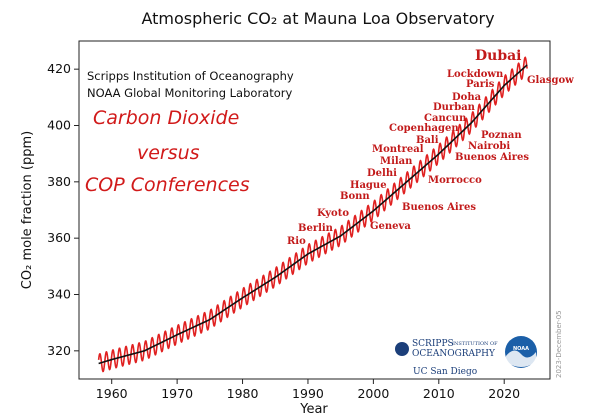 This screenshot has width=592, height=420. I want to click on conference-label: Durban, so click(454, 107).